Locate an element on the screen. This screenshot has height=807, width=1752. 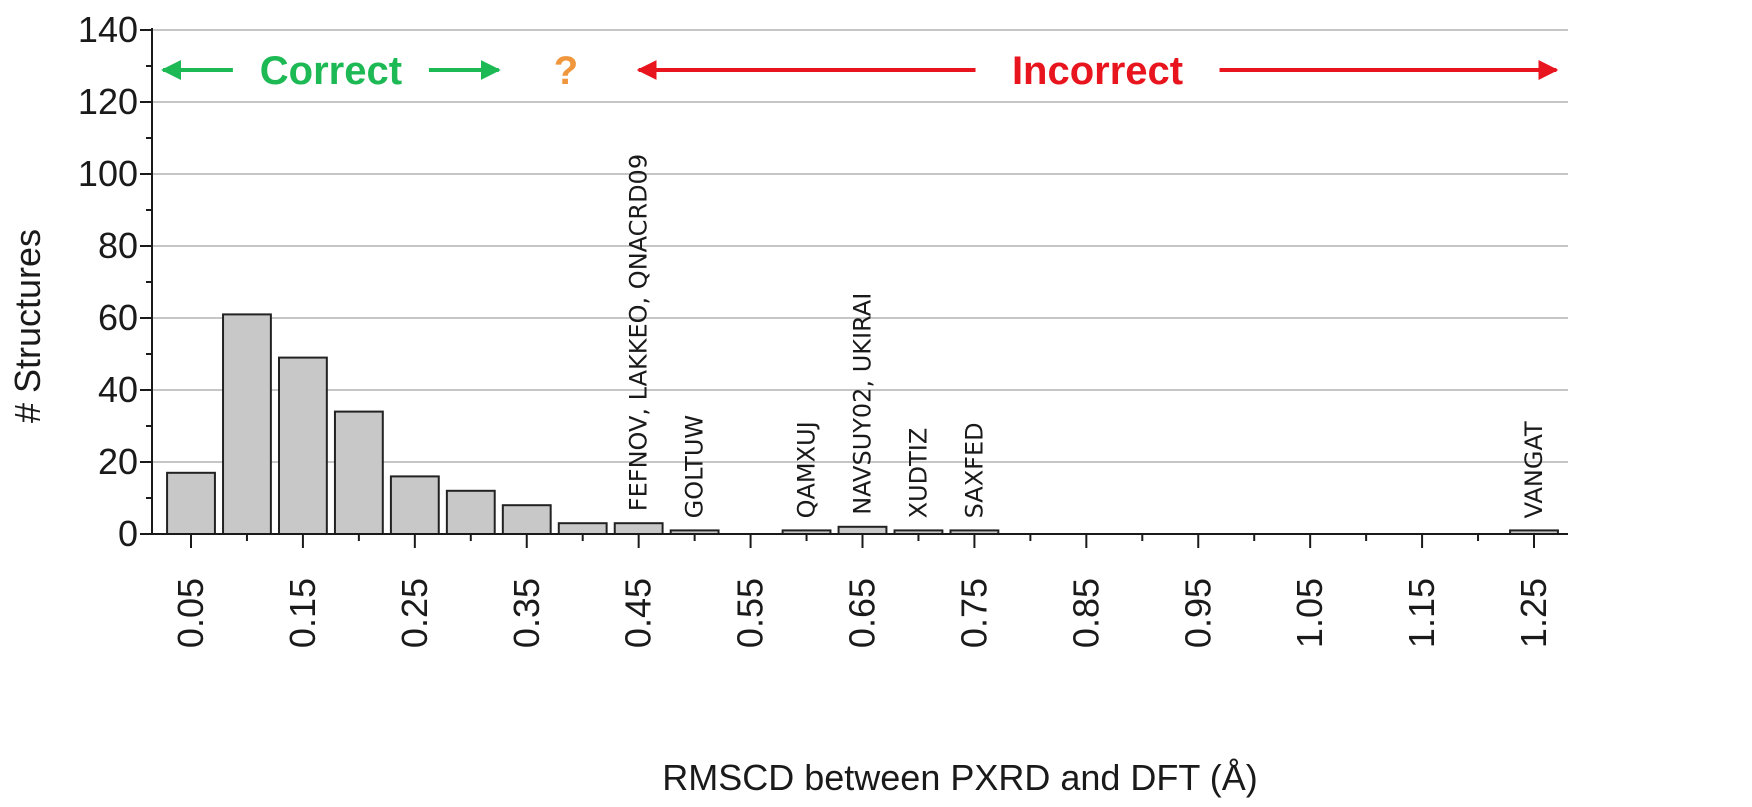
y-tick-label: 0 is located at coordinates (128, 533).